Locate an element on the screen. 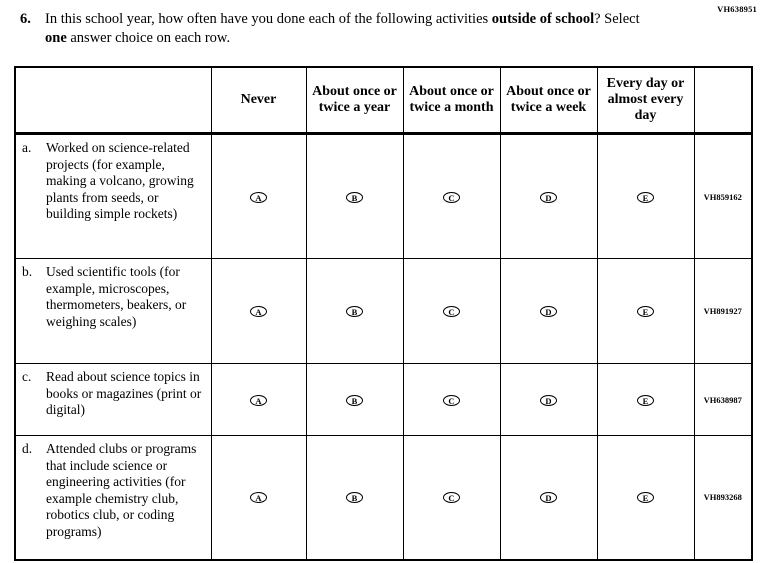  header-every-day: Every day or almost every day is located at coordinates (645, 100).